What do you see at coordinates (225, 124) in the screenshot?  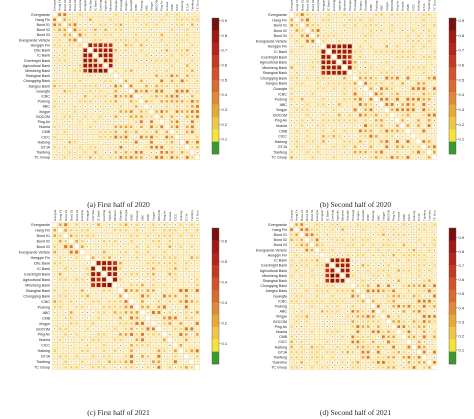 I see `colorbar-tick-label: 0.2` at bounding box center [225, 124].